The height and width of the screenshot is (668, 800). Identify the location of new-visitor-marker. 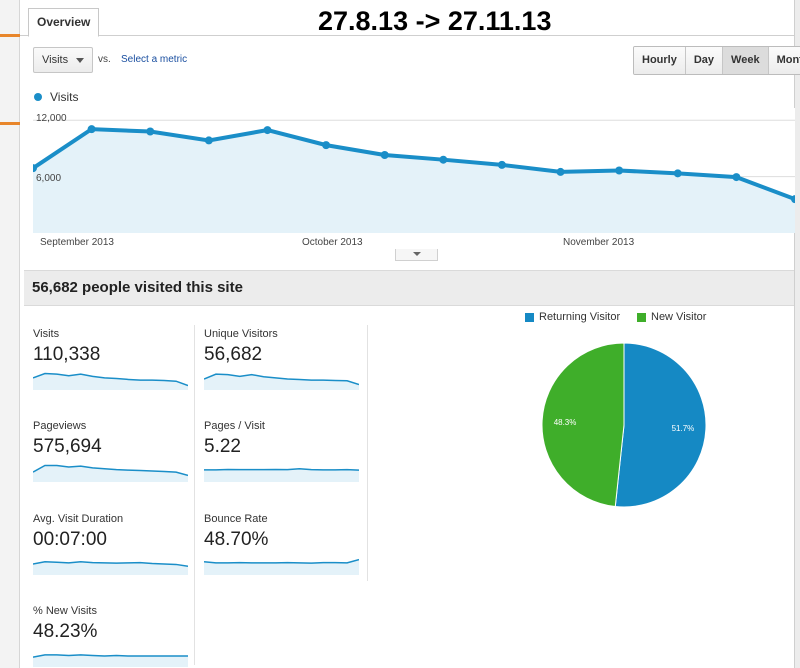
(641, 317).